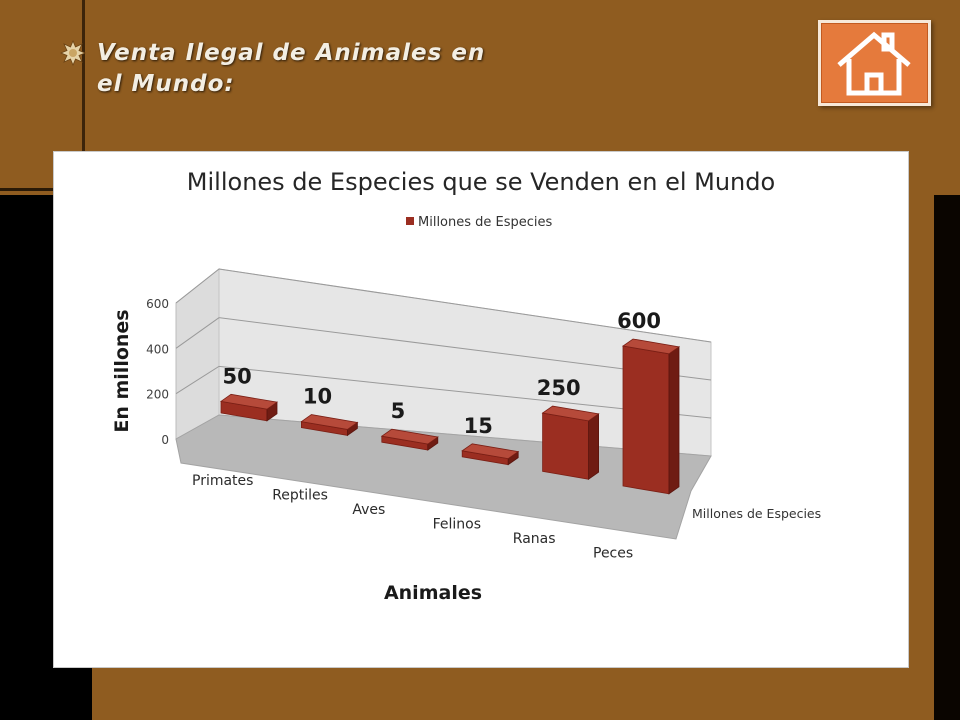 The height and width of the screenshot is (720, 960). Describe the element at coordinates (222, 481) in the screenshot. I see `x-tick-label: Primates` at that location.